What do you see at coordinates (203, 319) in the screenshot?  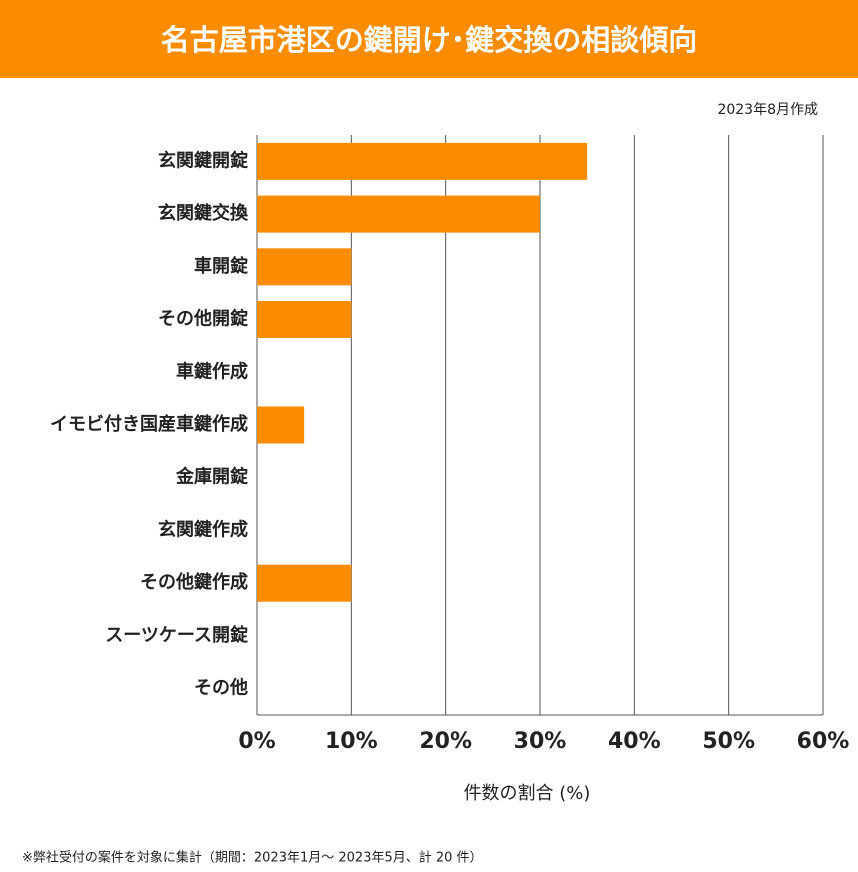 I see `y-tick-label: その他開錠` at bounding box center [203, 319].